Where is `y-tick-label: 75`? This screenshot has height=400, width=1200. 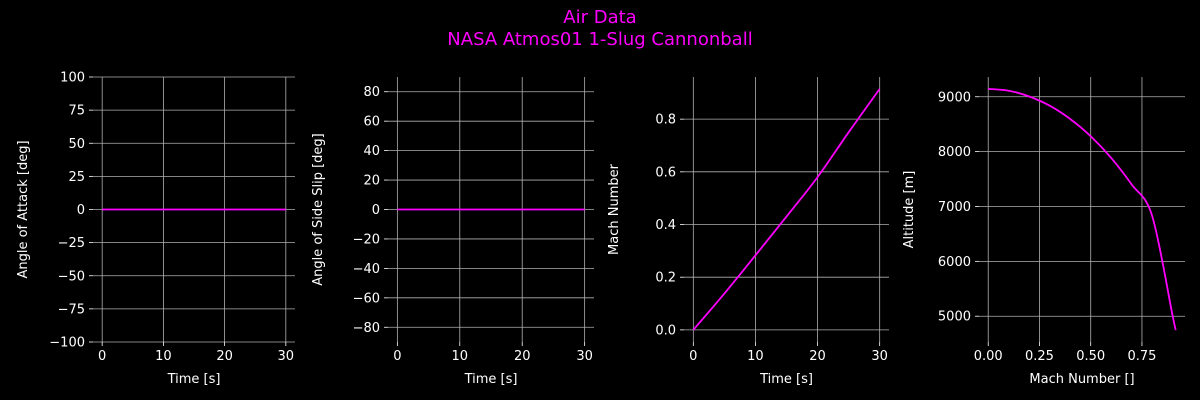
y-tick-label: 75 is located at coordinates (76, 111).